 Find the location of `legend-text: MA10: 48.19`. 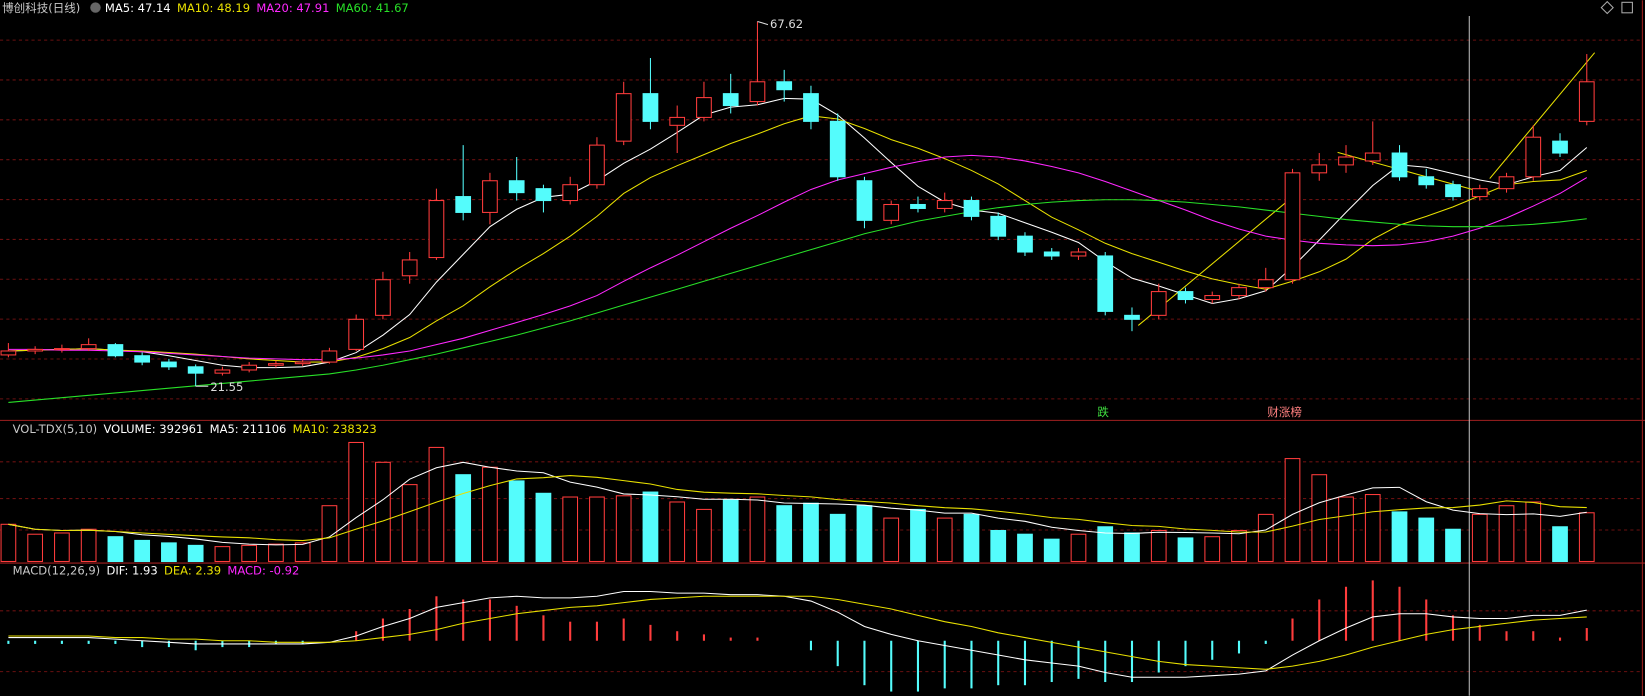

legend-text: MA10: 48.19 is located at coordinates (213, 8).